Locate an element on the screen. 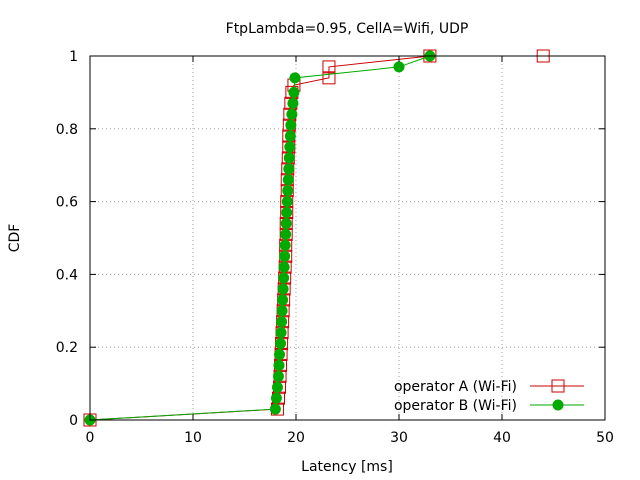 This screenshot has width=640, height=480. y-axis-label: CDF is located at coordinates (15, 238).